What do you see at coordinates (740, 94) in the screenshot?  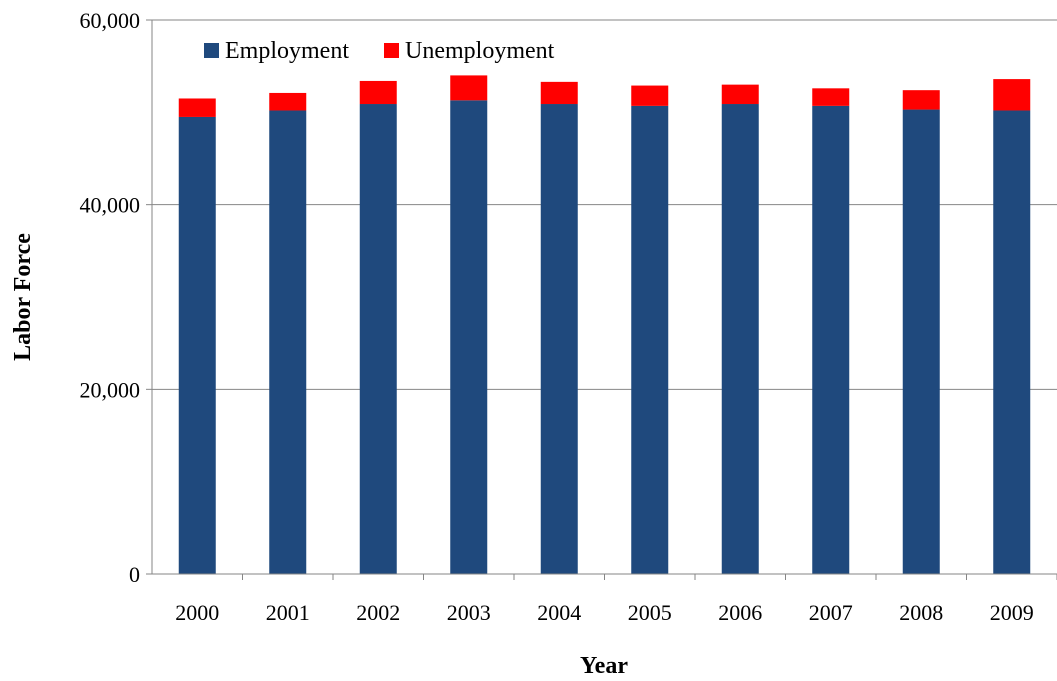 I see `bar-unemployment-2006` at bounding box center [740, 94].